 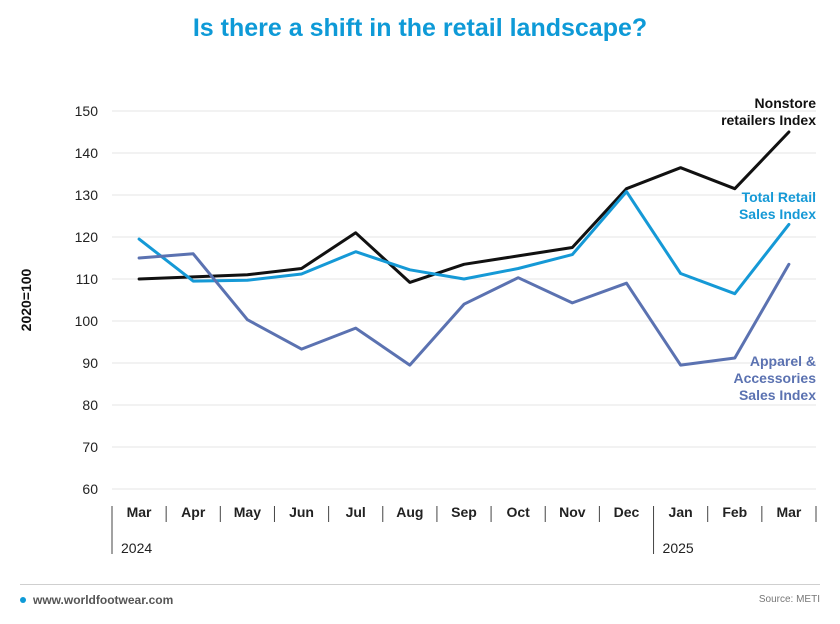 I want to click on x-tick-label: Apr, so click(x=193, y=512).